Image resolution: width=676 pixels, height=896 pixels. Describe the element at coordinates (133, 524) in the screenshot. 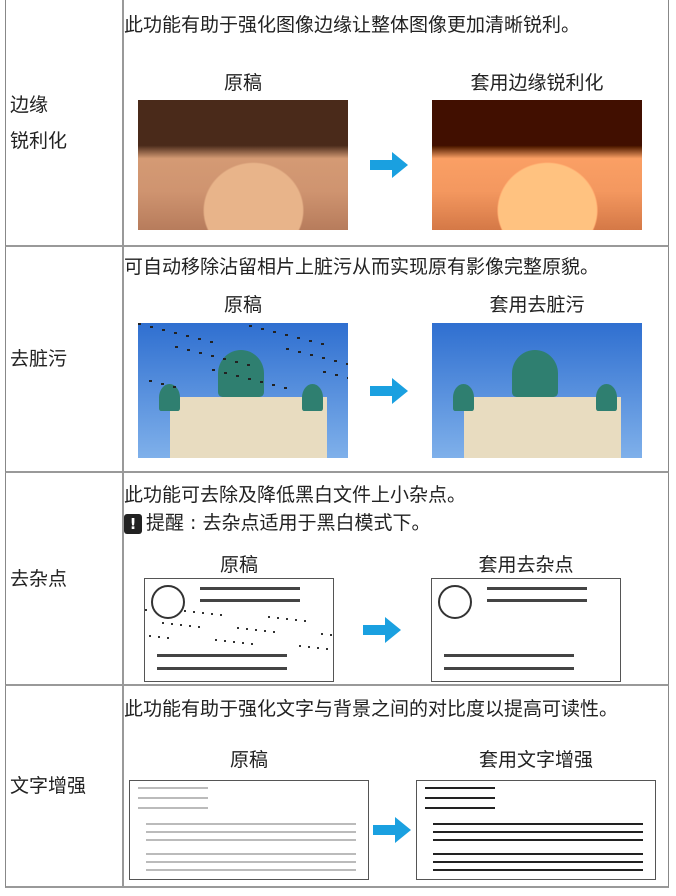

I see `note-icon: !` at that location.